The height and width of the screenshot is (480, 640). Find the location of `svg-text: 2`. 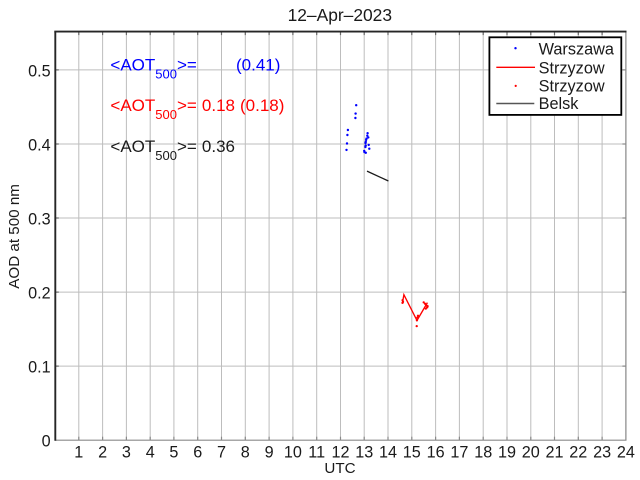

svg-text: 2 is located at coordinates (102, 452).